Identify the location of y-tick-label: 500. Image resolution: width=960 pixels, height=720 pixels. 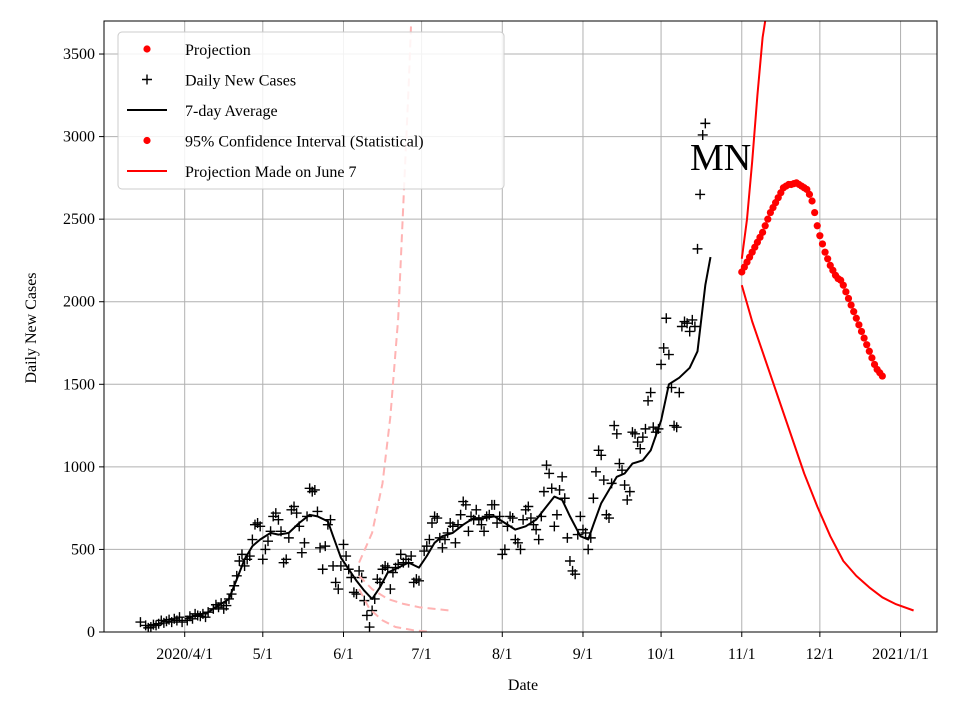
(83, 549).